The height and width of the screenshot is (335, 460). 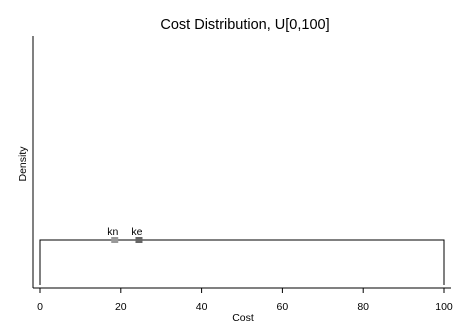 I want to click on y-axis-label: Density, so click(x=23, y=164).